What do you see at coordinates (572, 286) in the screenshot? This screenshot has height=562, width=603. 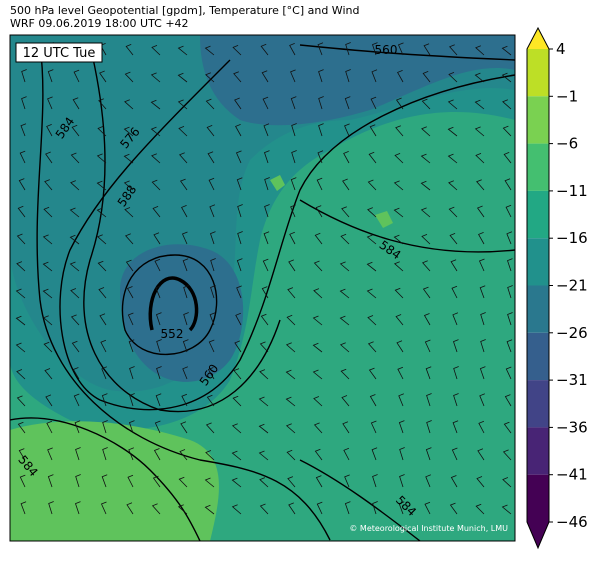 I see `colorbar-tick-label: −21` at bounding box center [572, 286].